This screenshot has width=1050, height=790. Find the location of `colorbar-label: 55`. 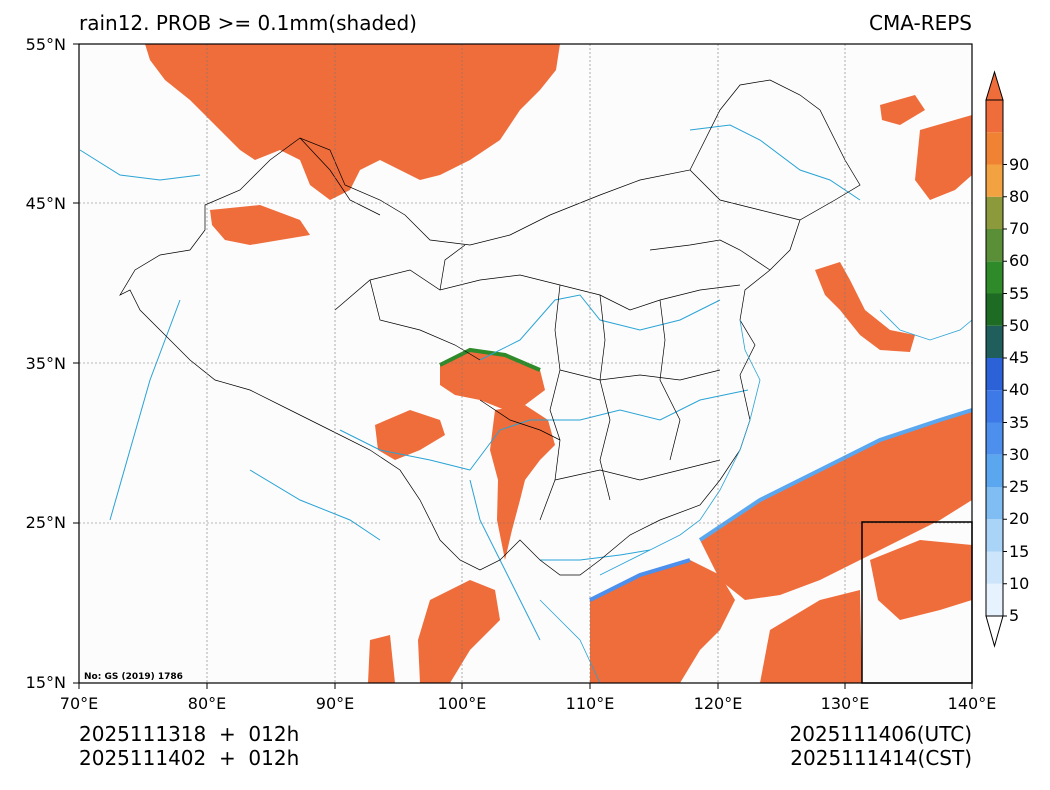

colorbar-label: 55 is located at coordinates (1019, 293).